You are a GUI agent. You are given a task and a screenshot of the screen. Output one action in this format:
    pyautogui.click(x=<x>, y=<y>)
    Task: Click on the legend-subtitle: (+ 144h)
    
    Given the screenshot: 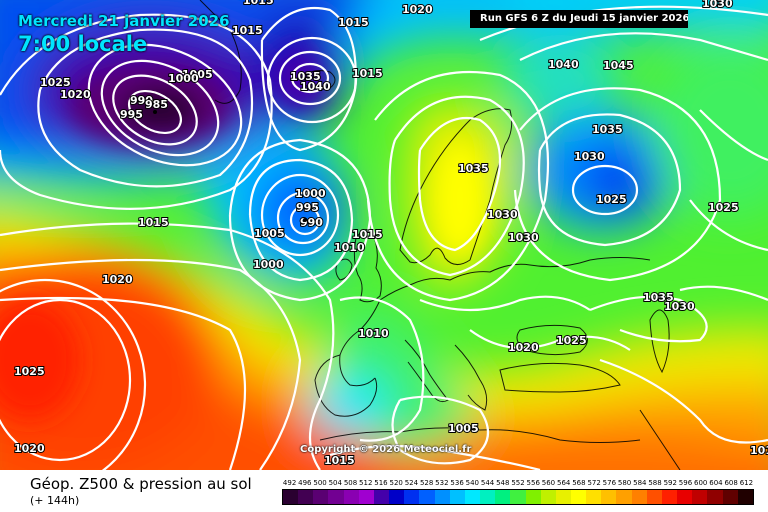 What is the action you would take?
    pyautogui.click(x=55, y=500)
    